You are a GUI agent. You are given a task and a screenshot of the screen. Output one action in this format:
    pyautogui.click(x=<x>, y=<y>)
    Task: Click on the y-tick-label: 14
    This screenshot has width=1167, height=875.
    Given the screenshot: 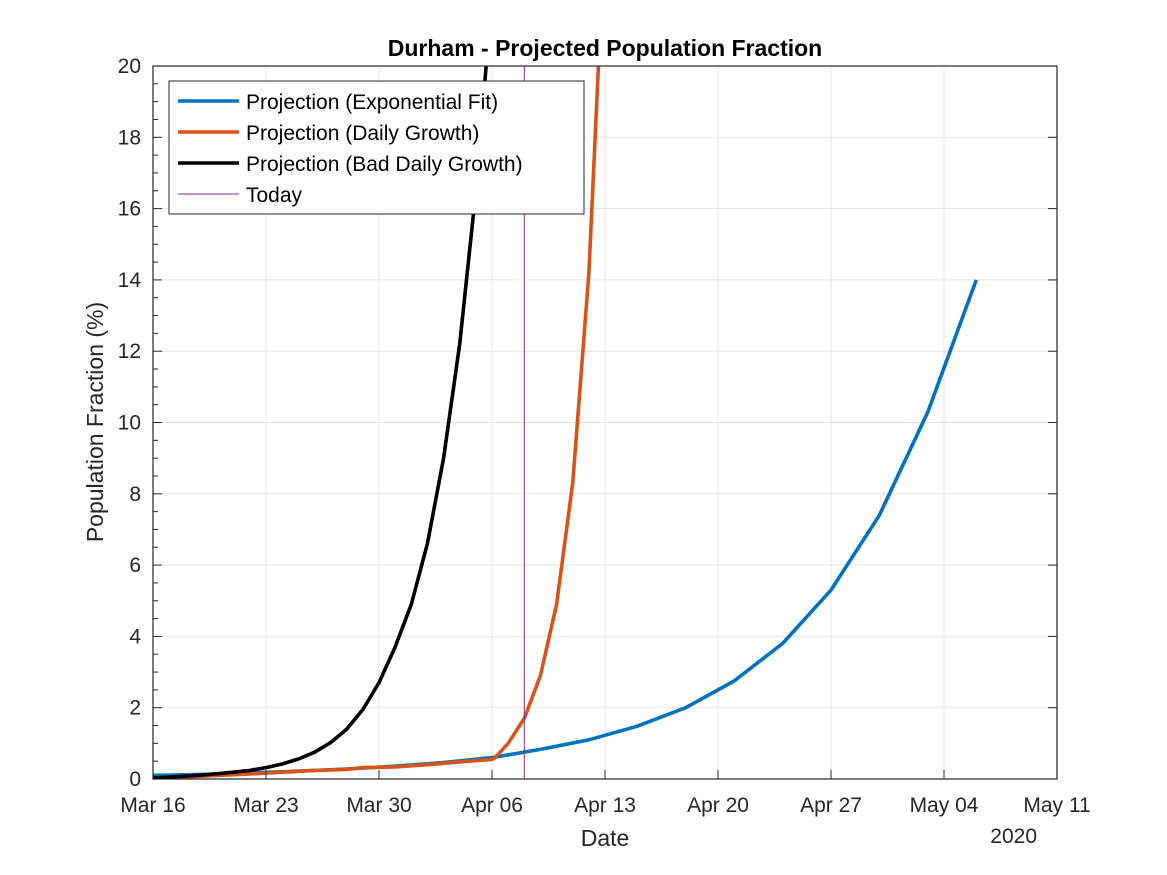 What is the action you would take?
    pyautogui.click(x=130, y=280)
    